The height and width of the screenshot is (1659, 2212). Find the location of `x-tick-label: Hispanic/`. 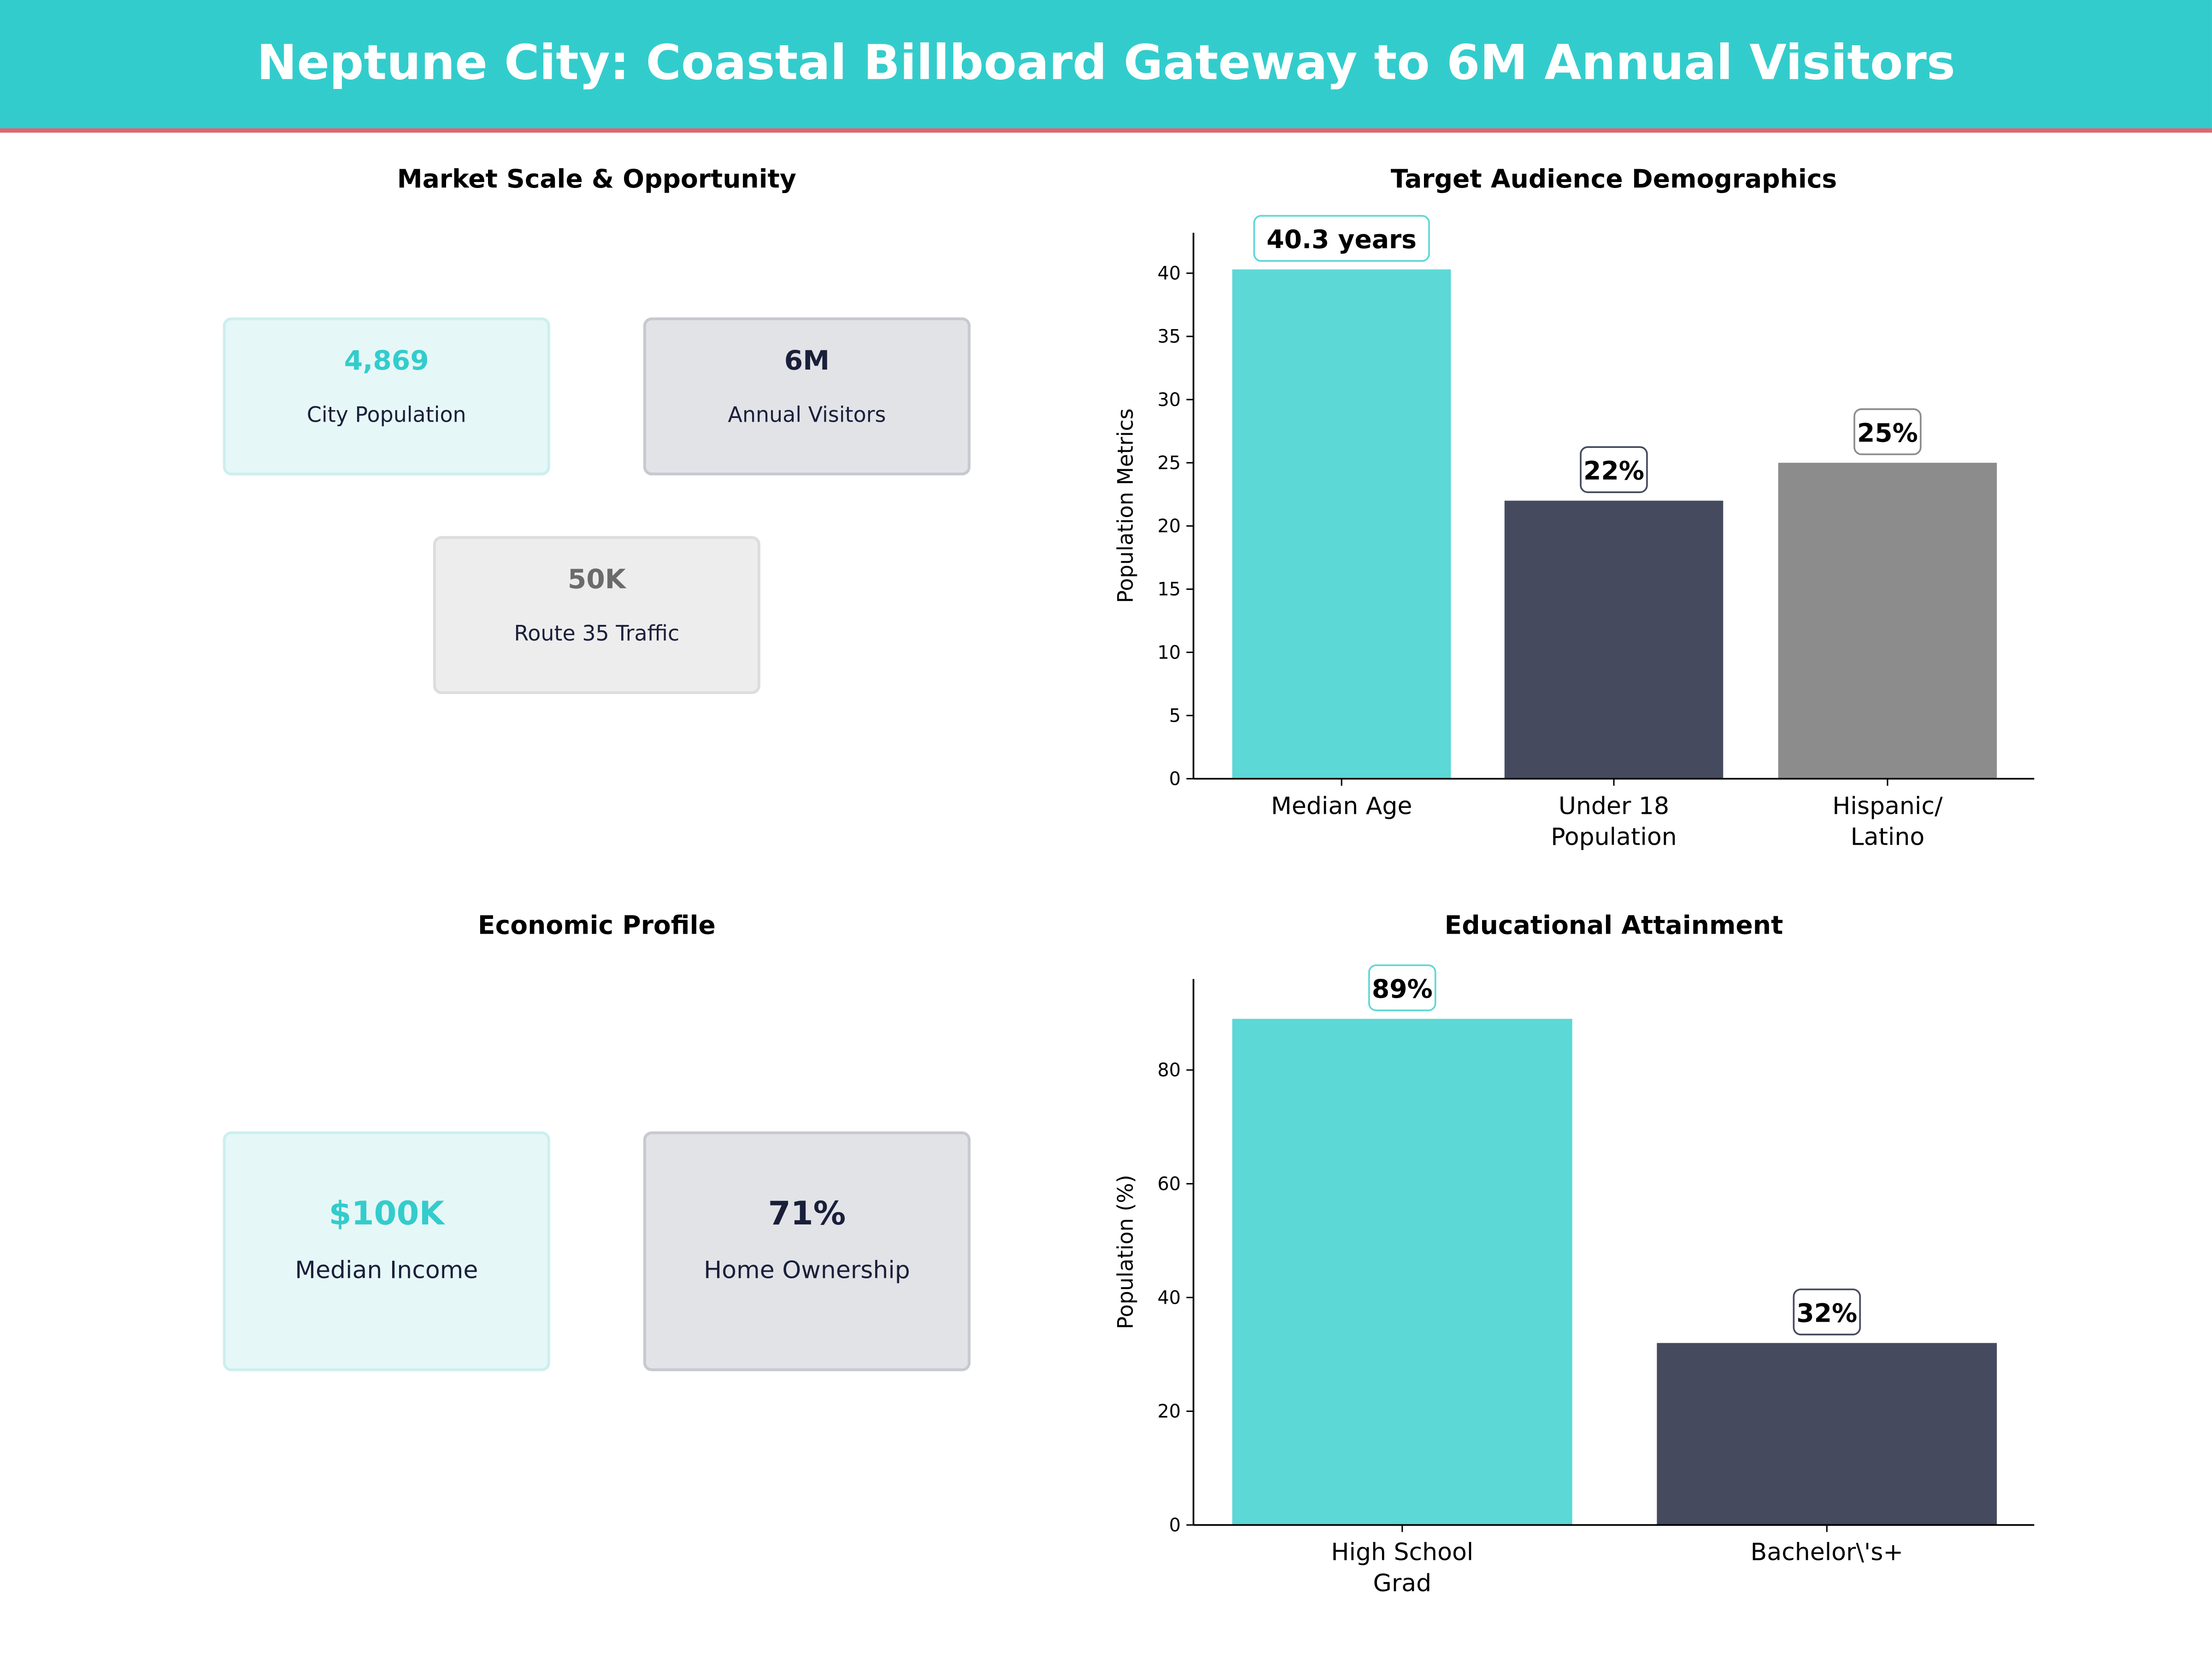

x-tick-label: Hispanic/ is located at coordinates (1887, 806).